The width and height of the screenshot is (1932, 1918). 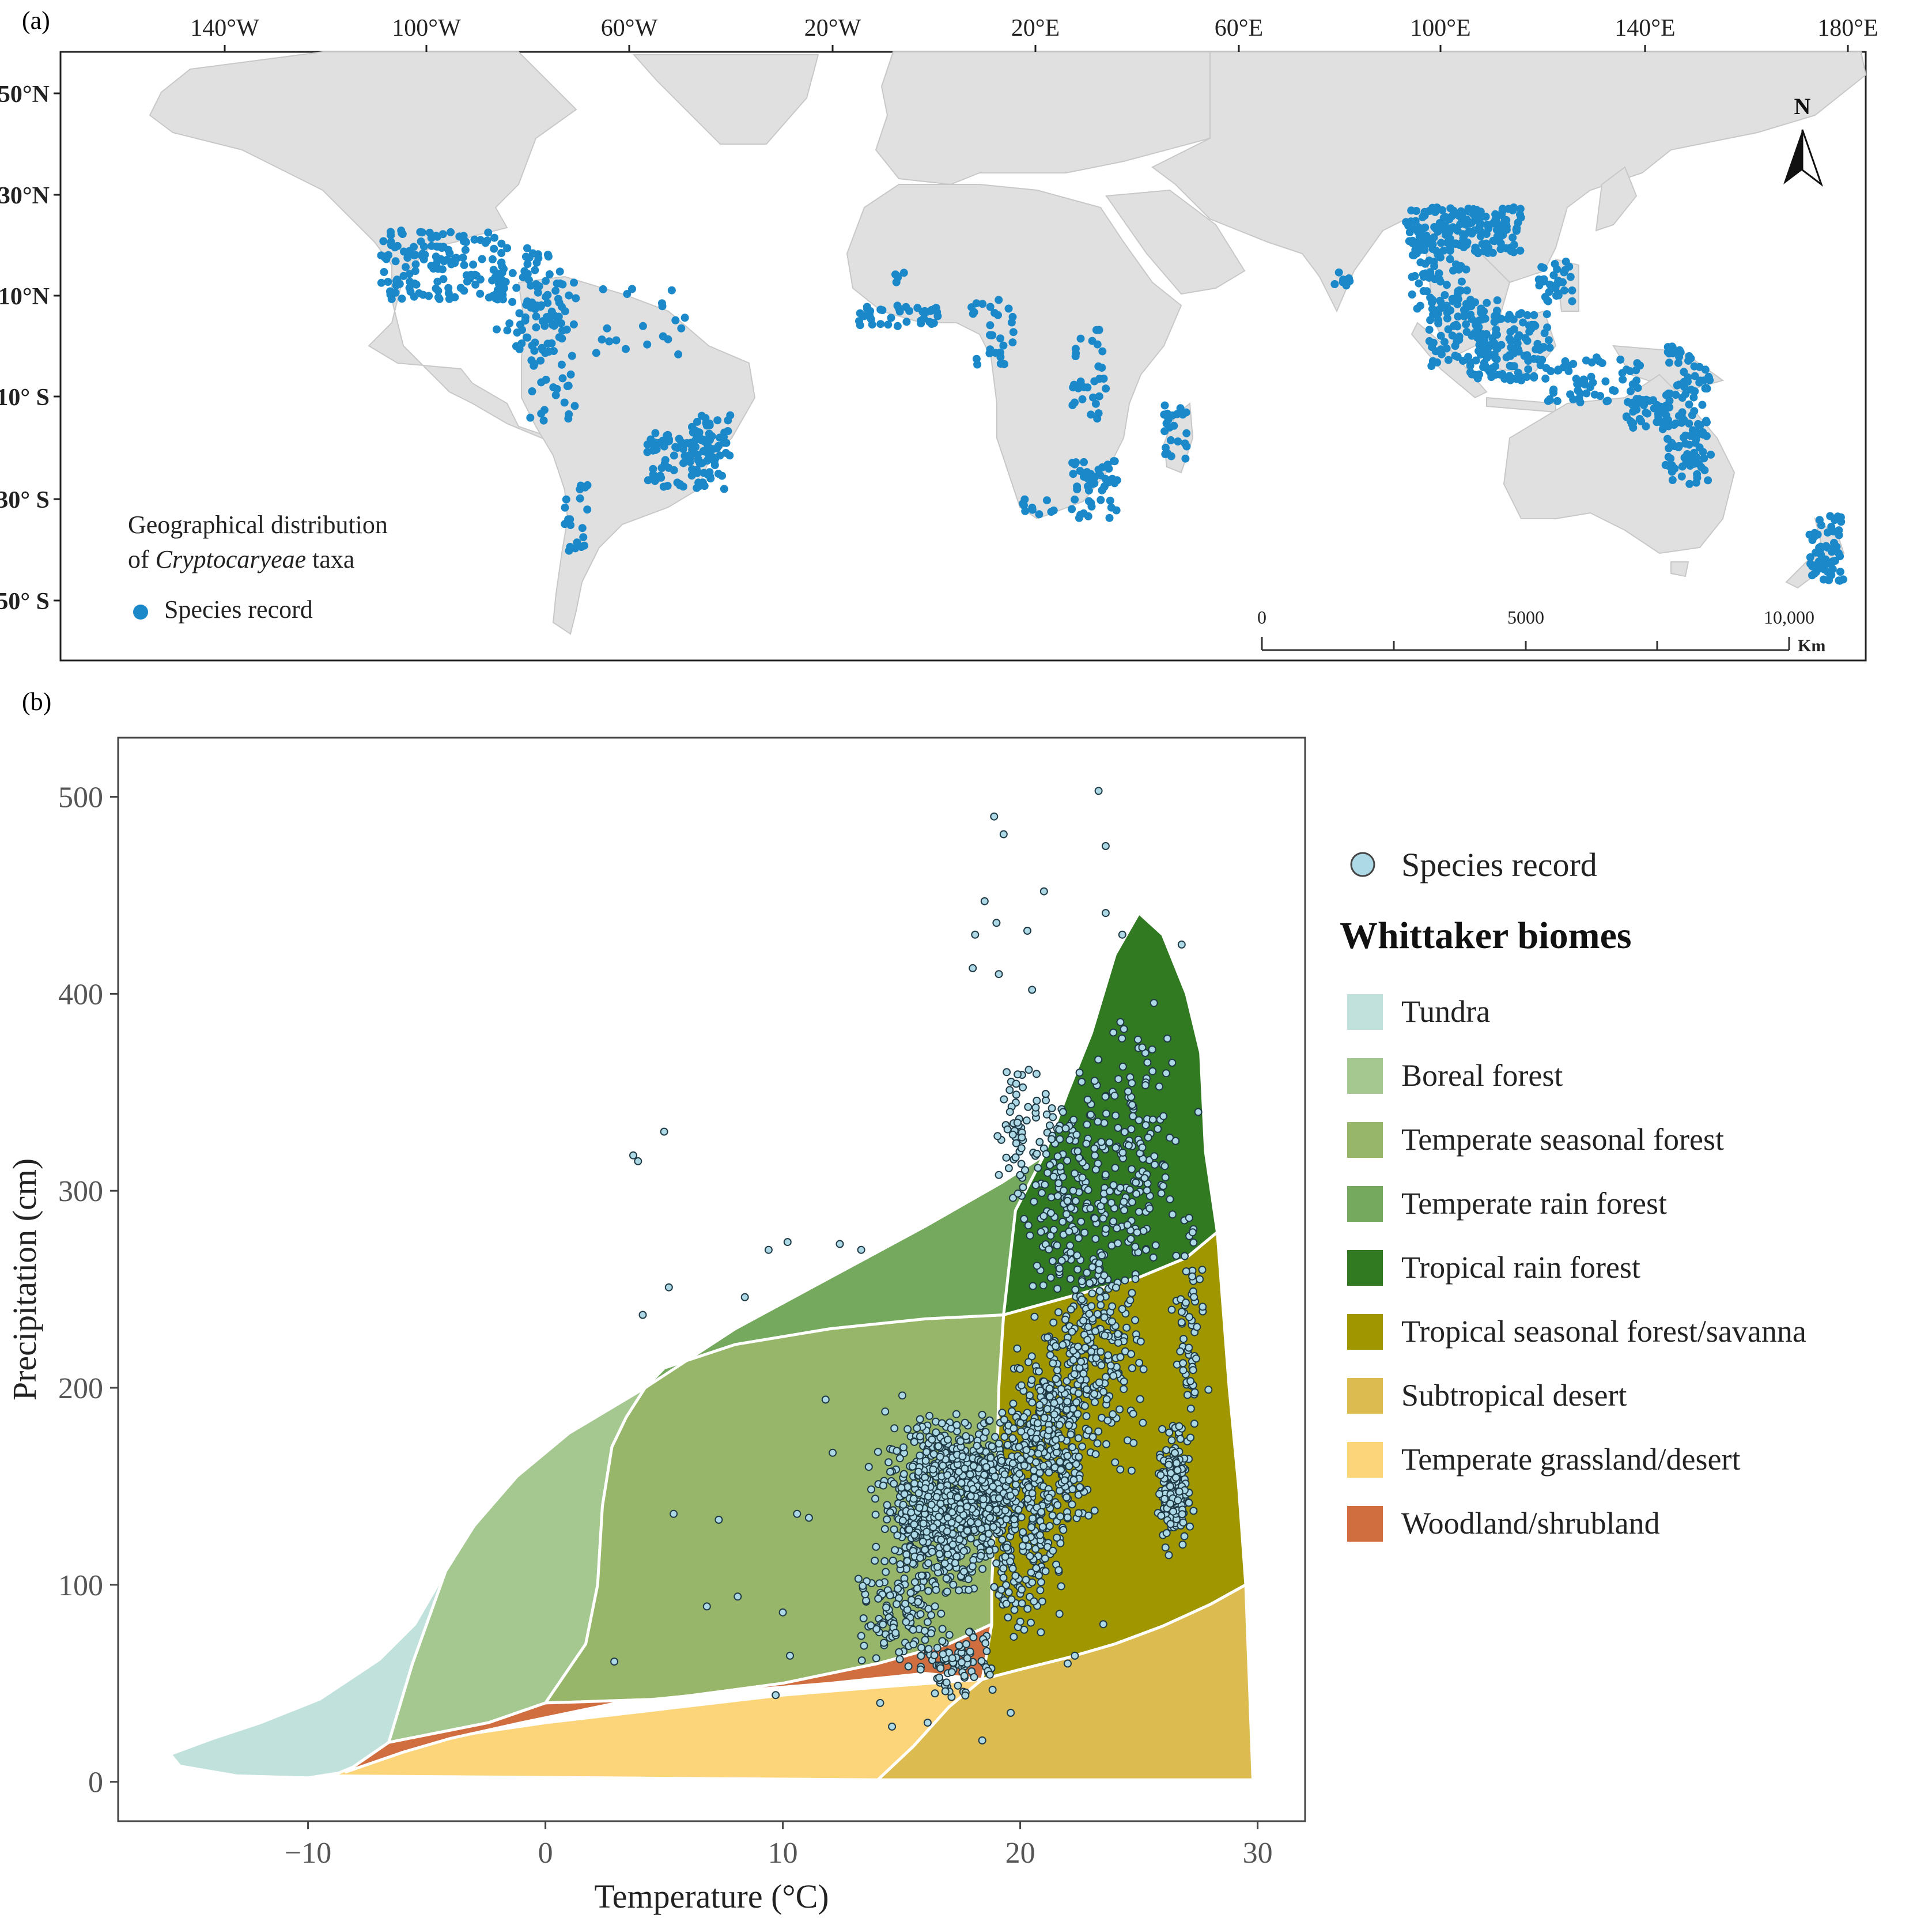 What do you see at coordinates (80, 1389) in the screenshot?
I see `y-tick-label: 200` at bounding box center [80, 1389].